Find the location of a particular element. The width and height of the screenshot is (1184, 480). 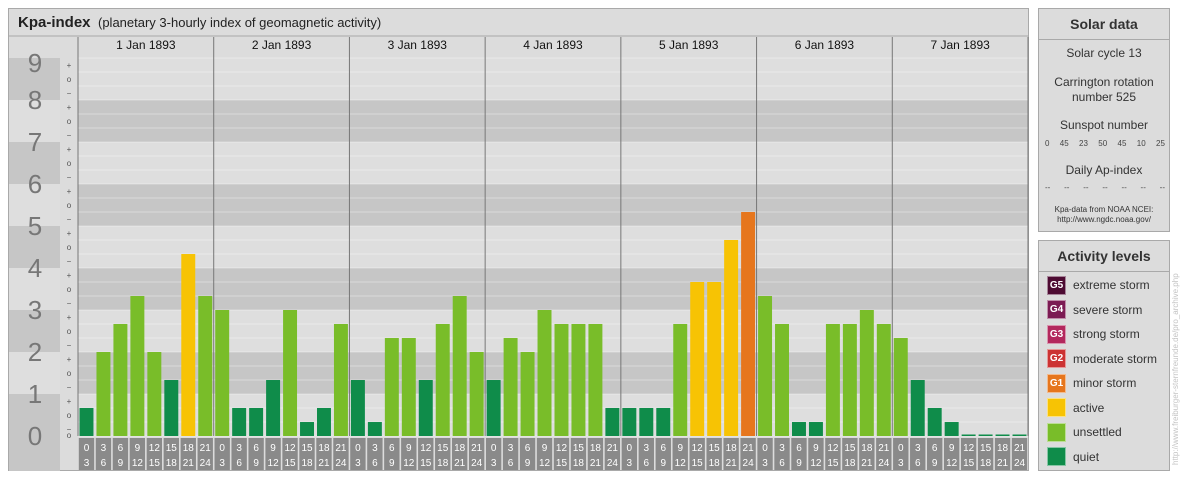

y-tick-label: 5 is located at coordinates (35, 226).